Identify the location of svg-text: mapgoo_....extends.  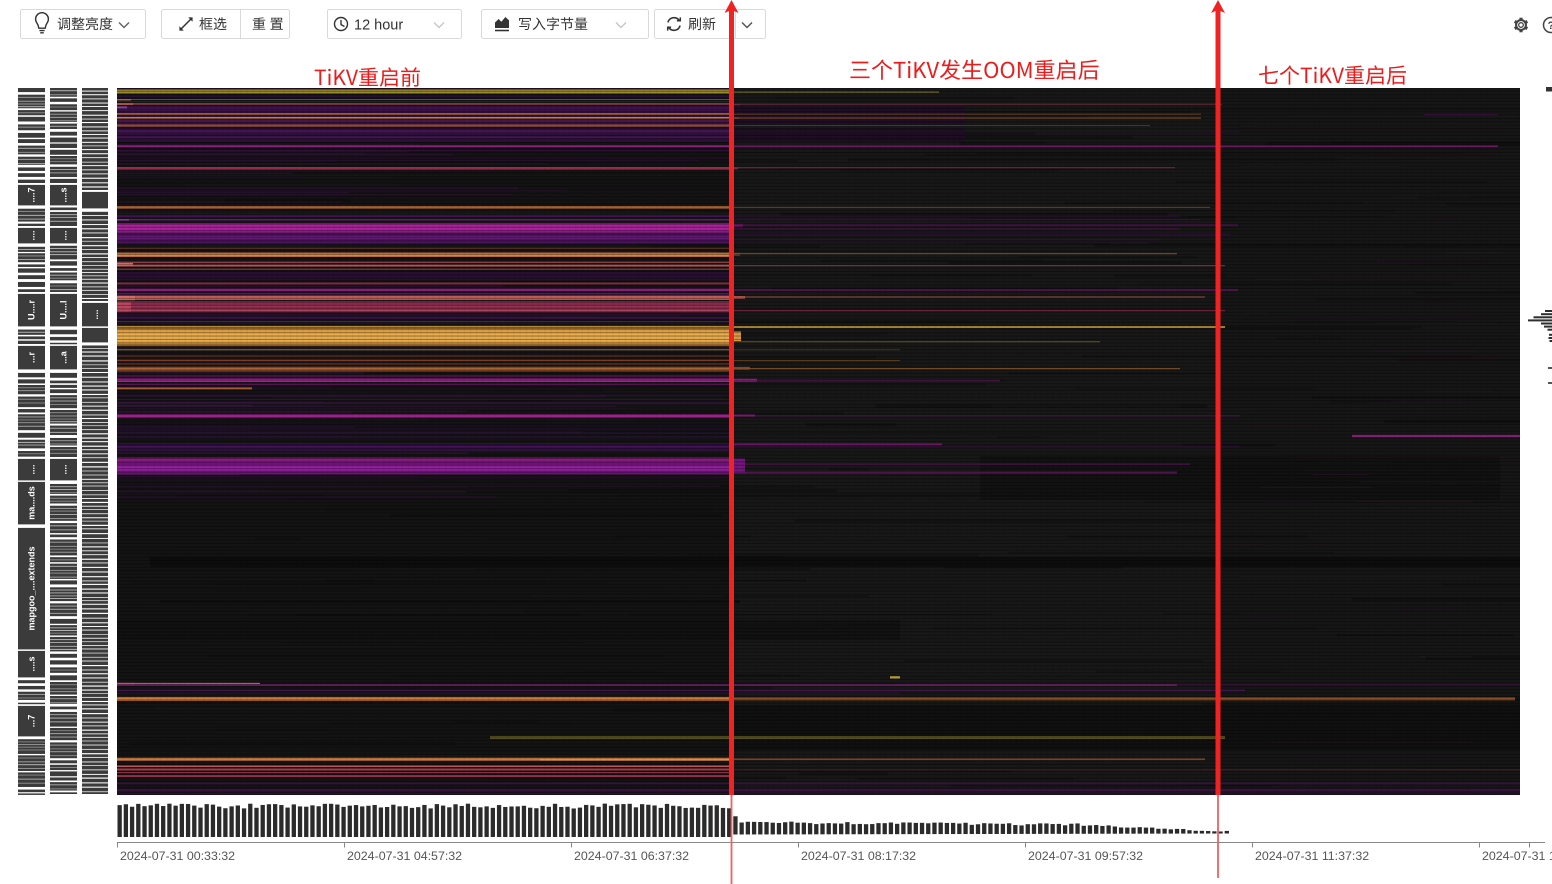
(32, 588).